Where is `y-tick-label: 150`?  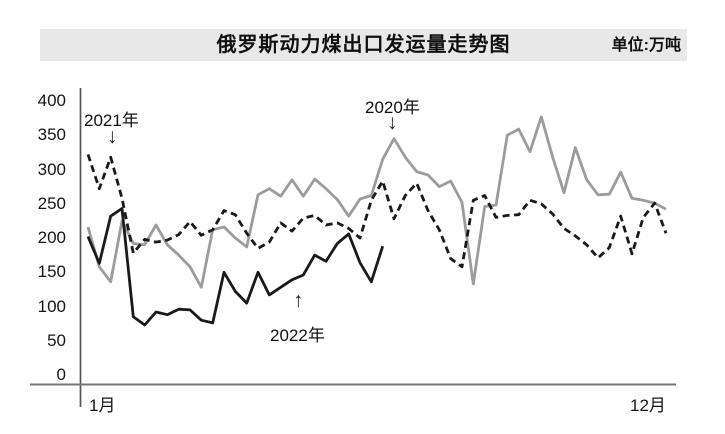
y-tick-label: 150 is located at coordinates (51, 272).